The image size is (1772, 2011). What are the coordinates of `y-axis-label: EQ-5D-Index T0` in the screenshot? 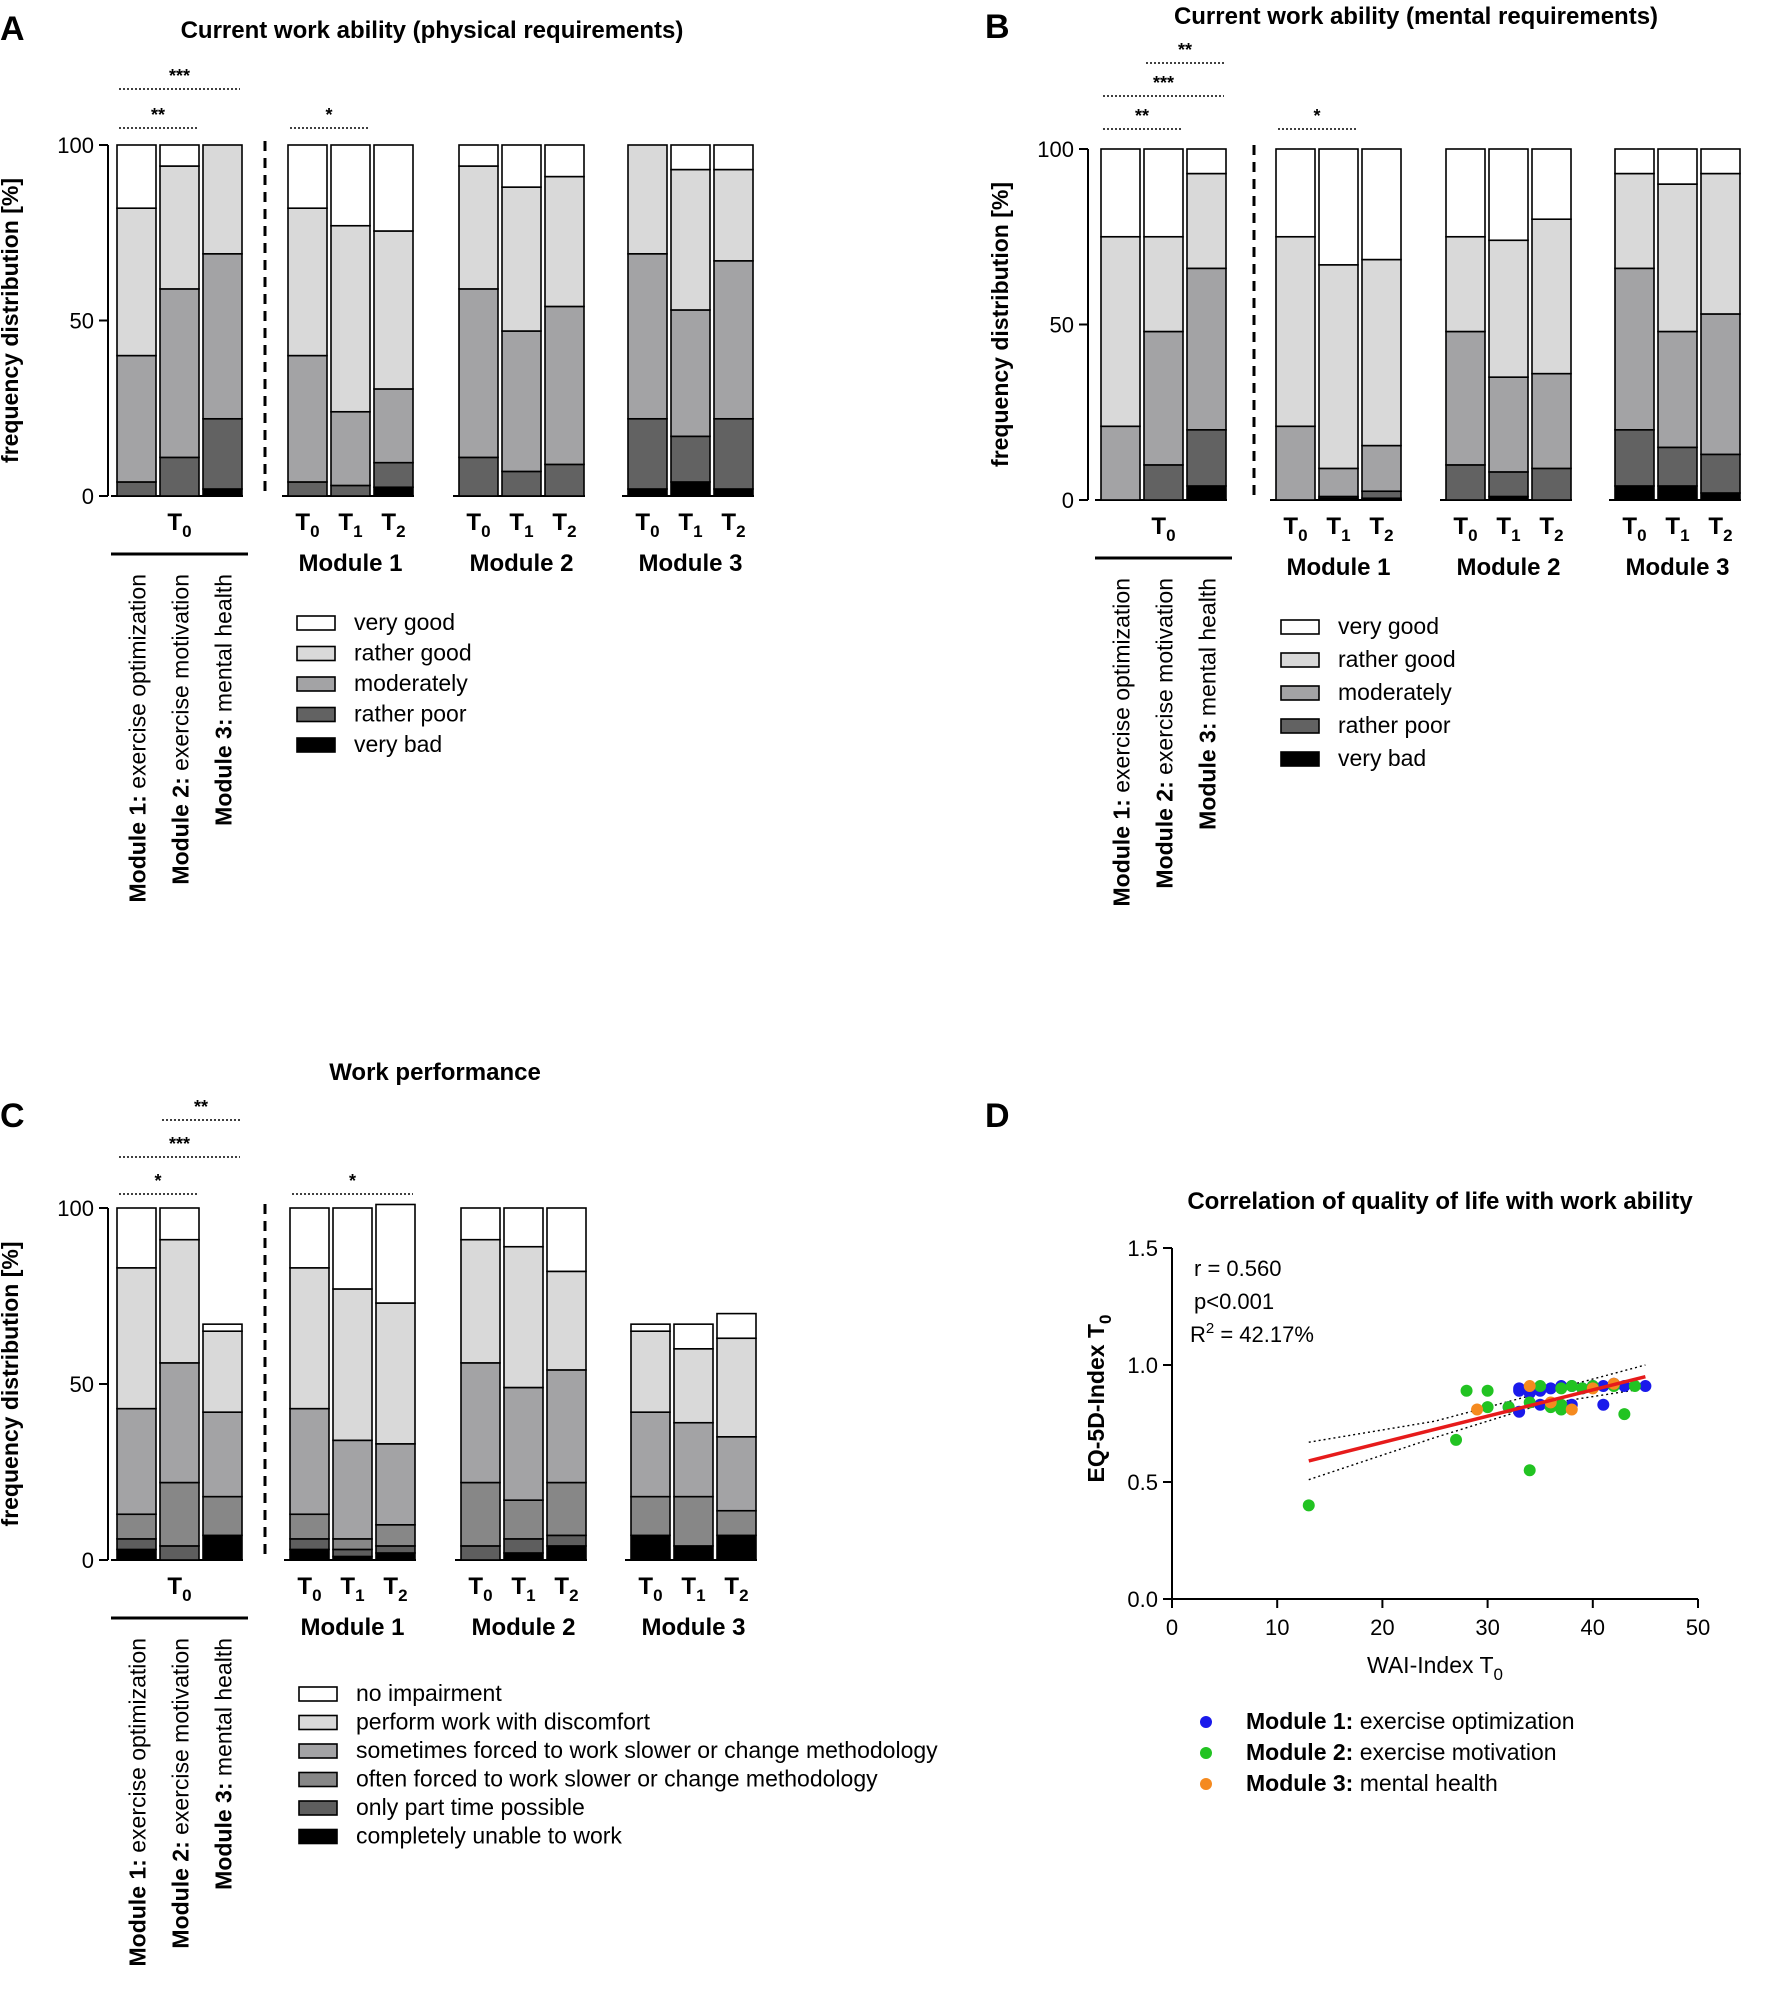 It's located at (1099, 1399).